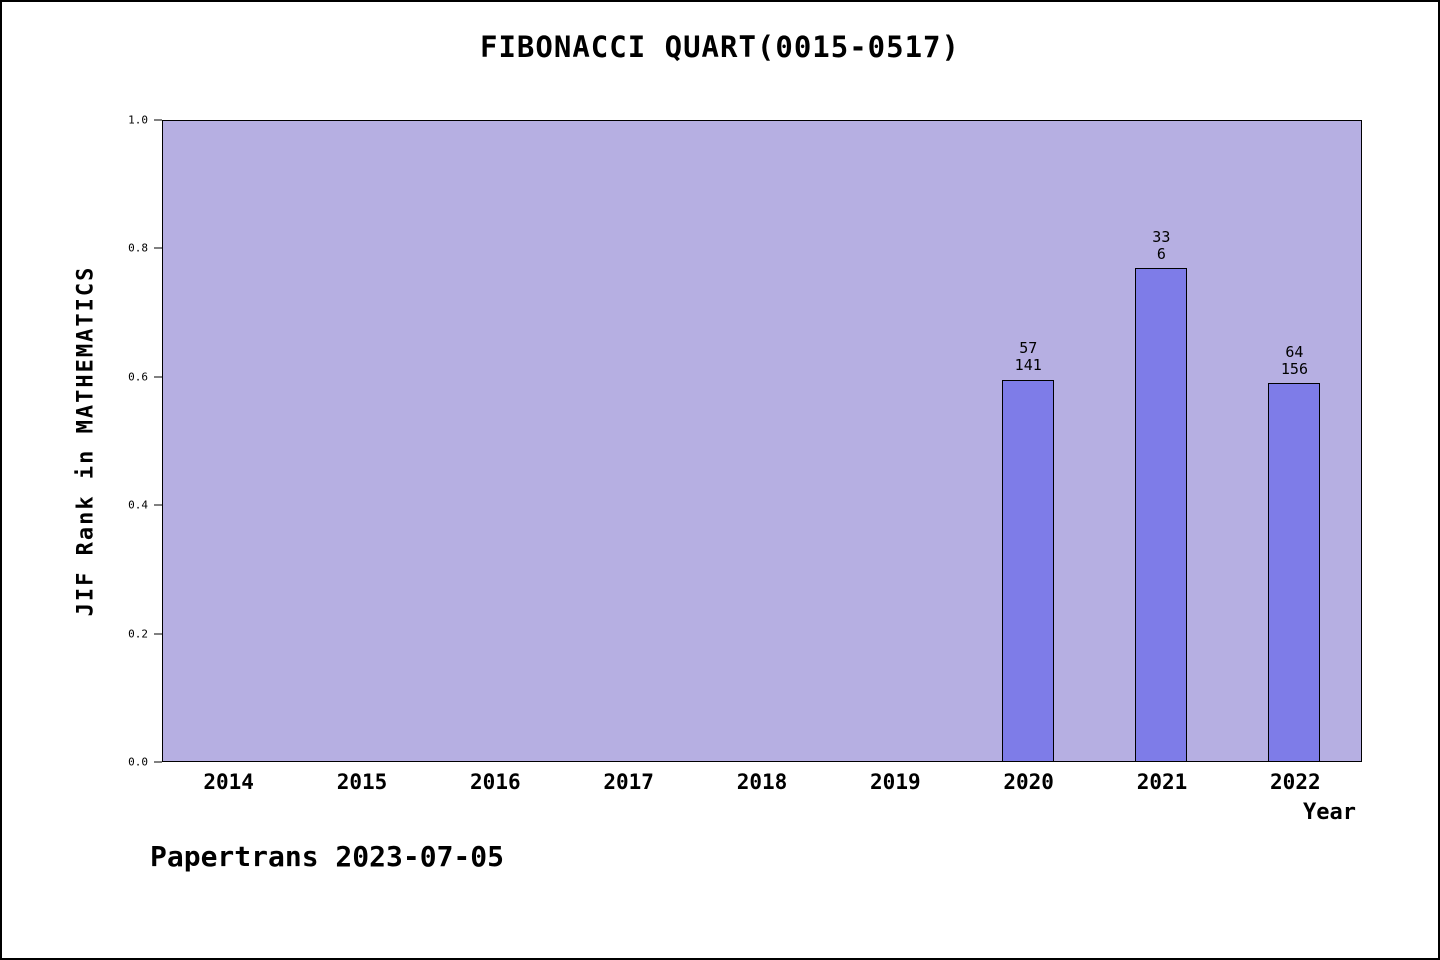  I want to click on x-tick-label-2022: 2022, so click(1295, 782).